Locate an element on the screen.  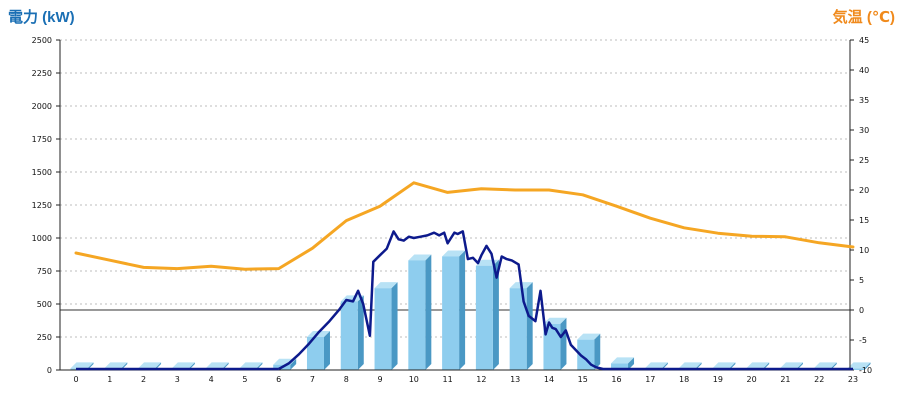
left-tick-label: 0 is located at coordinates (49, 370).